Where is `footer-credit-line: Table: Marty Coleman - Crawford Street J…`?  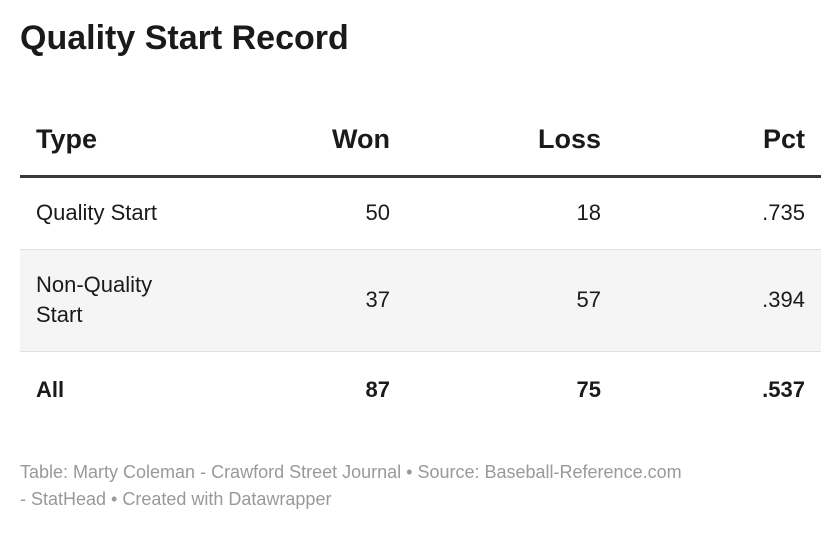
footer-credit-line: Table: Marty Coleman - Crawford Street J… is located at coordinates (351, 472).